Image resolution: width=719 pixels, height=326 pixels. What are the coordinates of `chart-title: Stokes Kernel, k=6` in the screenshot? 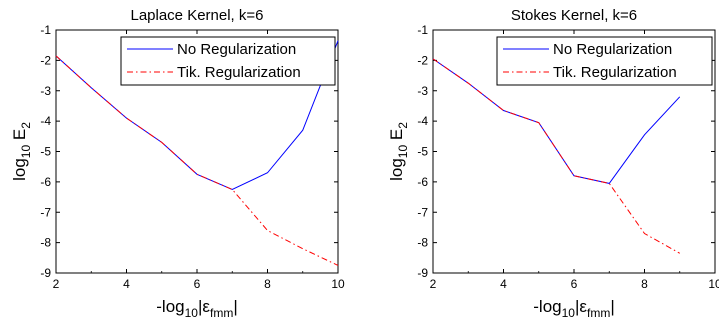 It's located at (574, 15).